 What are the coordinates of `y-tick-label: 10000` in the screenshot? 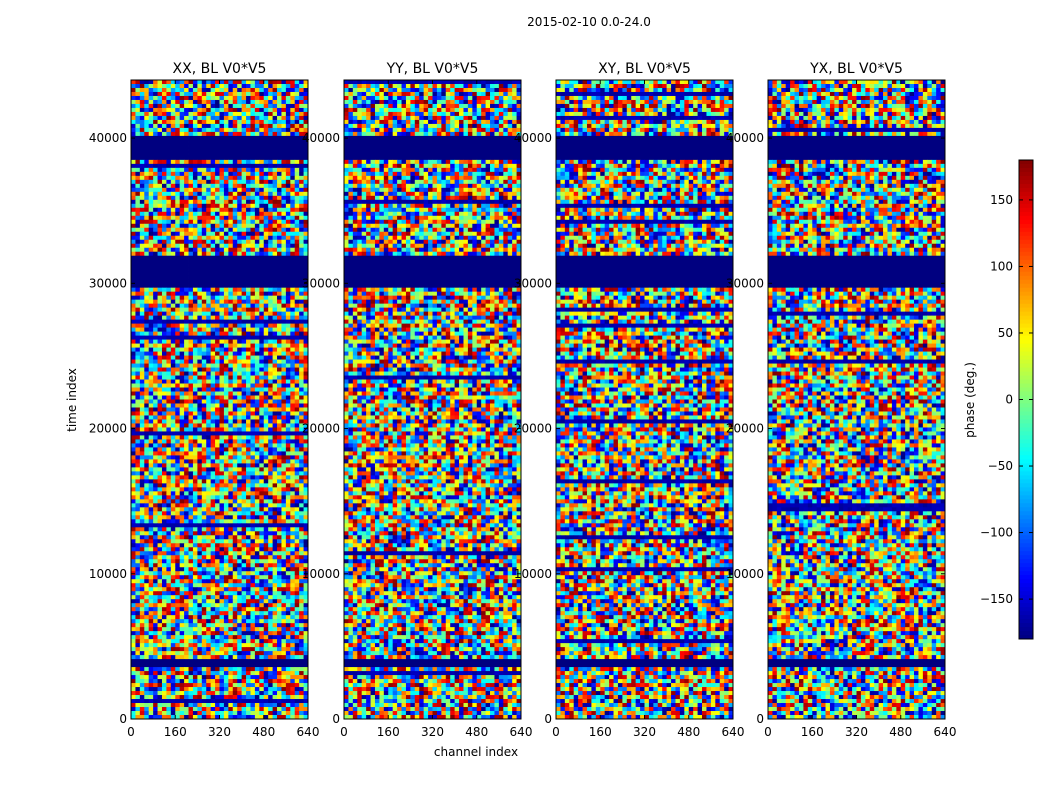 It's located at (745, 574).